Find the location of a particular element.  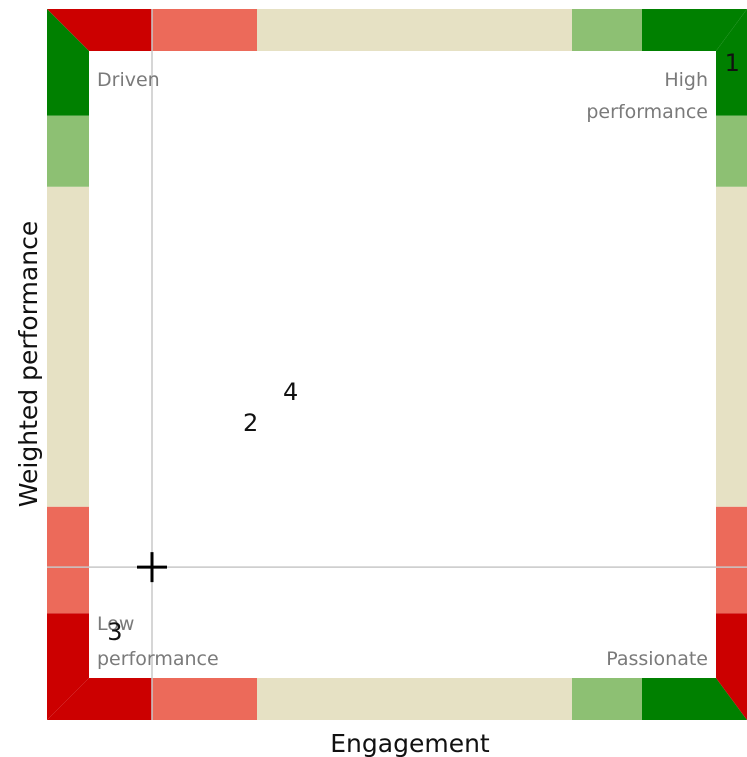

quadrant-label-top-right-line-2: performance is located at coordinates (647, 112).